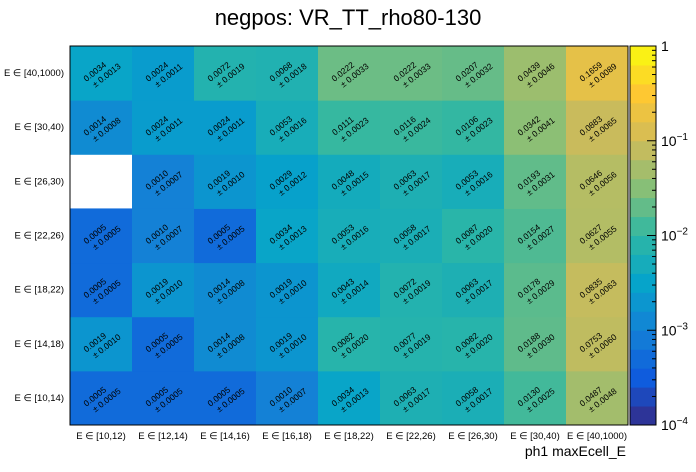  Describe the element at coordinates (39, 344) in the screenshot. I see `y-tick-label: E ∈ [14,18)` at that location.